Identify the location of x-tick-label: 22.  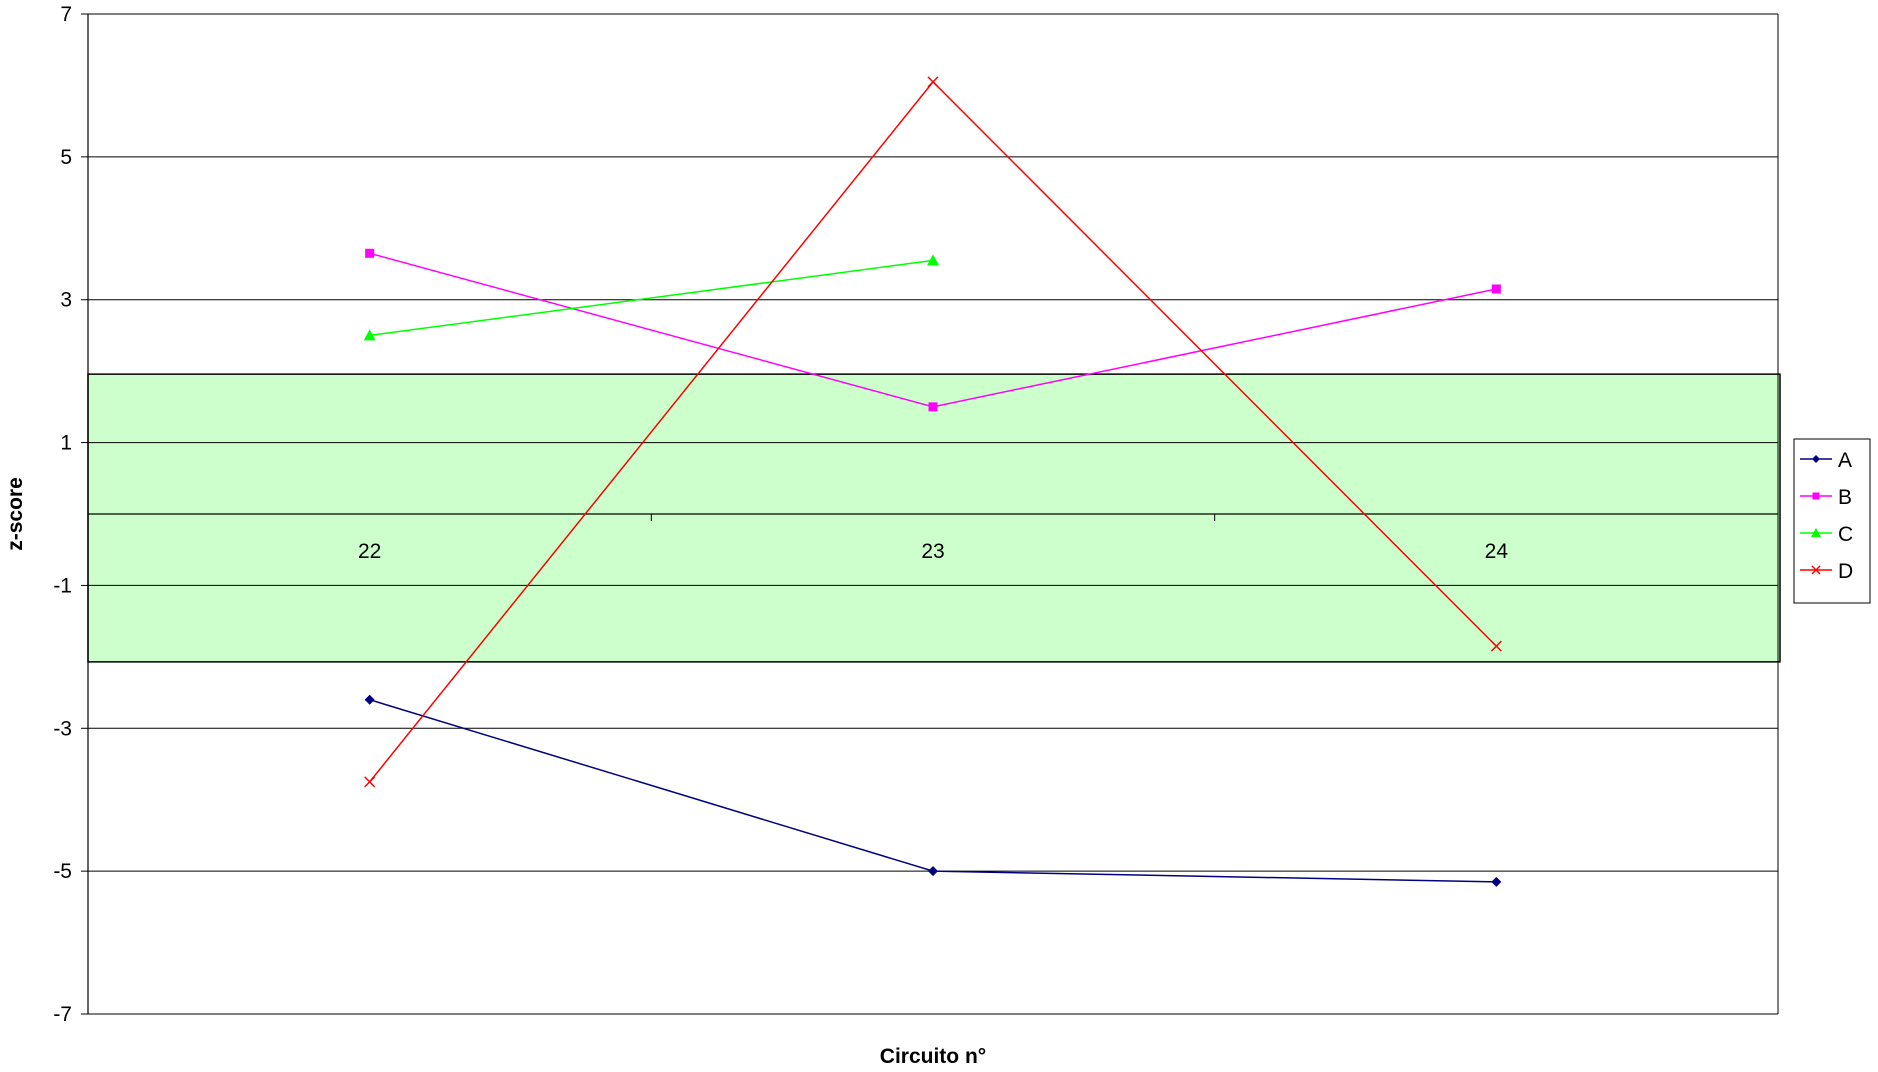
(369, 551).